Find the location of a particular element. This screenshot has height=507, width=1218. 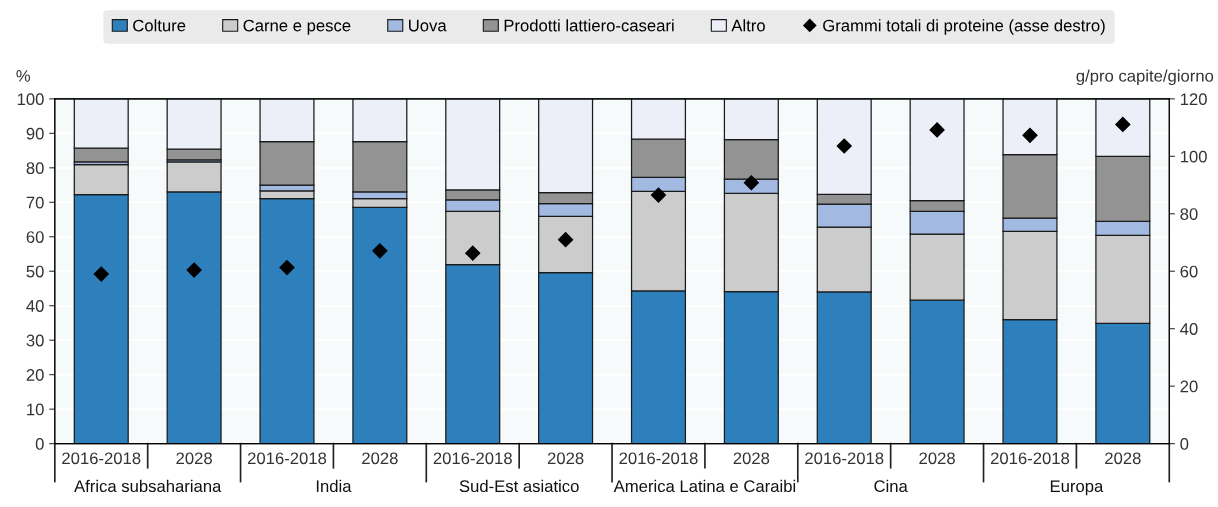

y-tick-label: 100 is located at coordinates (30, 99).